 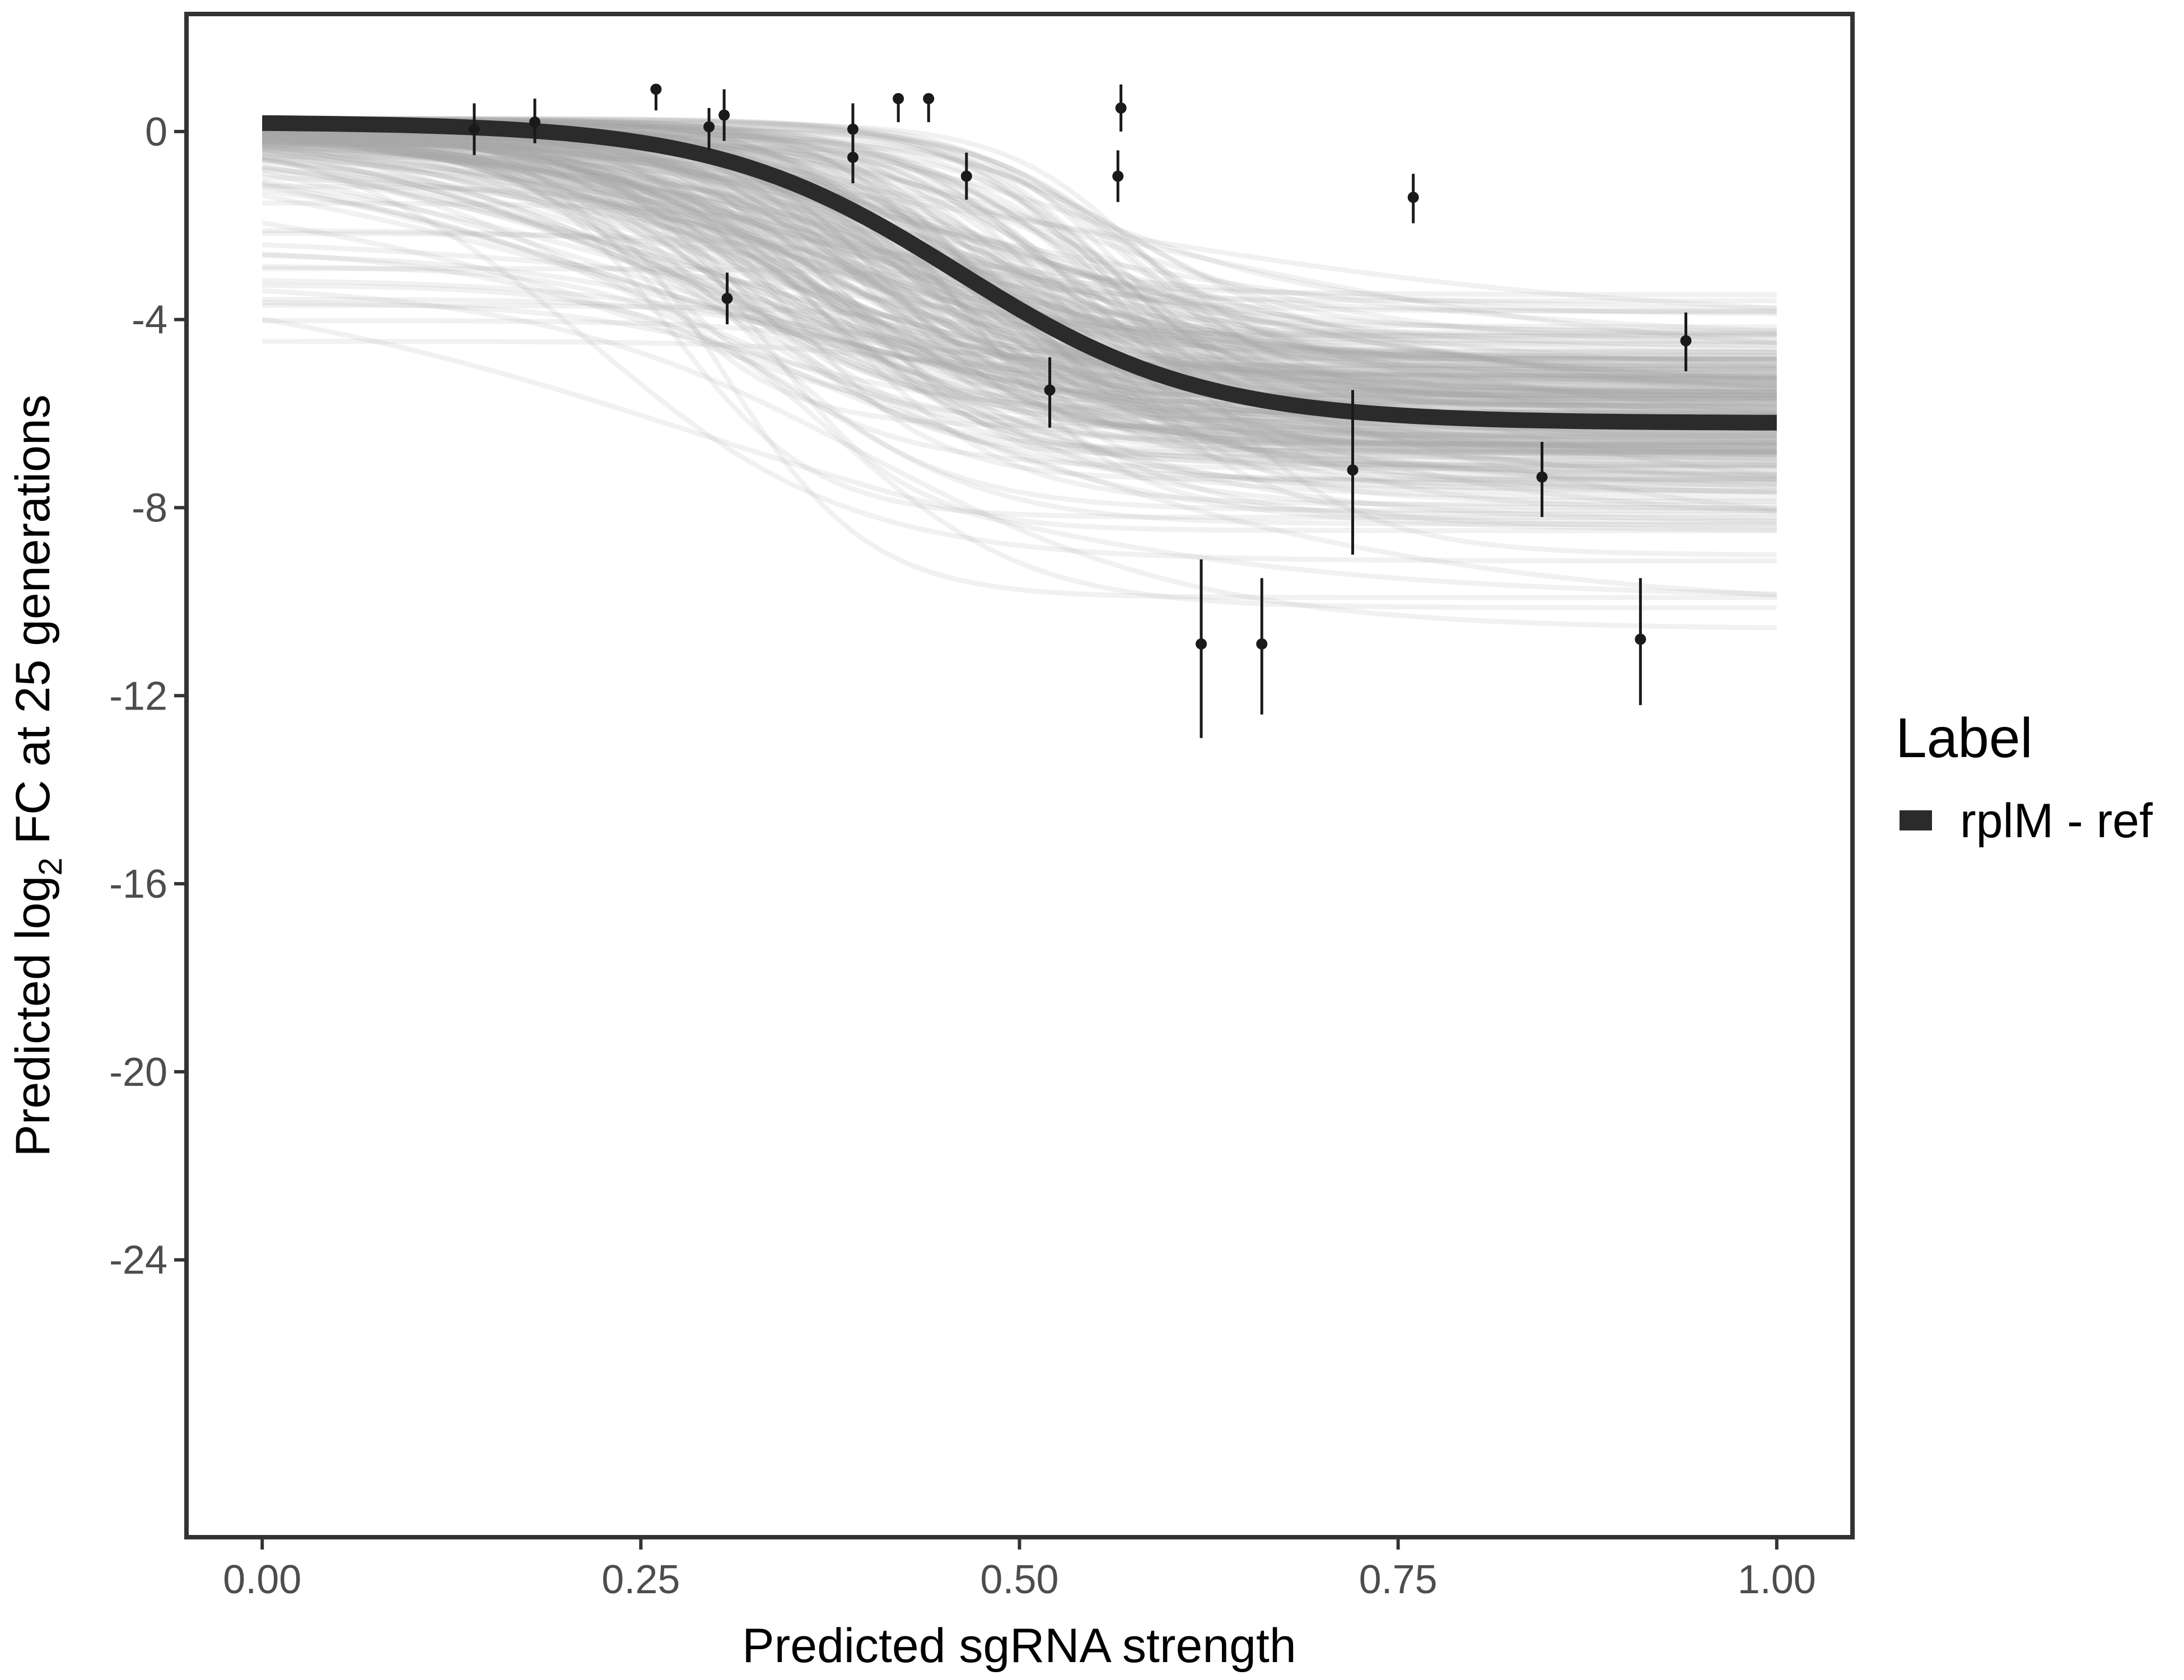 I want to click on legend-label-rplm-ref: rplM - ref, so click(x=2057, y=821).